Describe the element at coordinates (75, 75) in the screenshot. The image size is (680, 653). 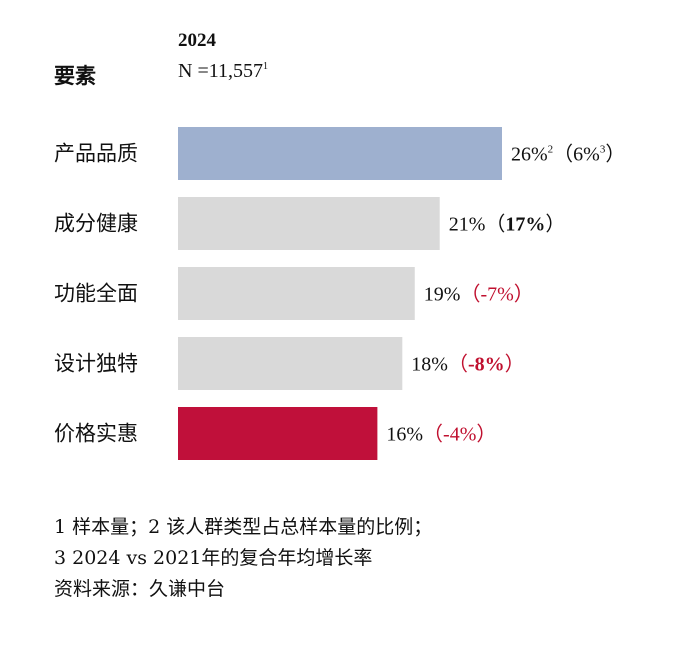
I see `category-column-header: 要素` at that location.